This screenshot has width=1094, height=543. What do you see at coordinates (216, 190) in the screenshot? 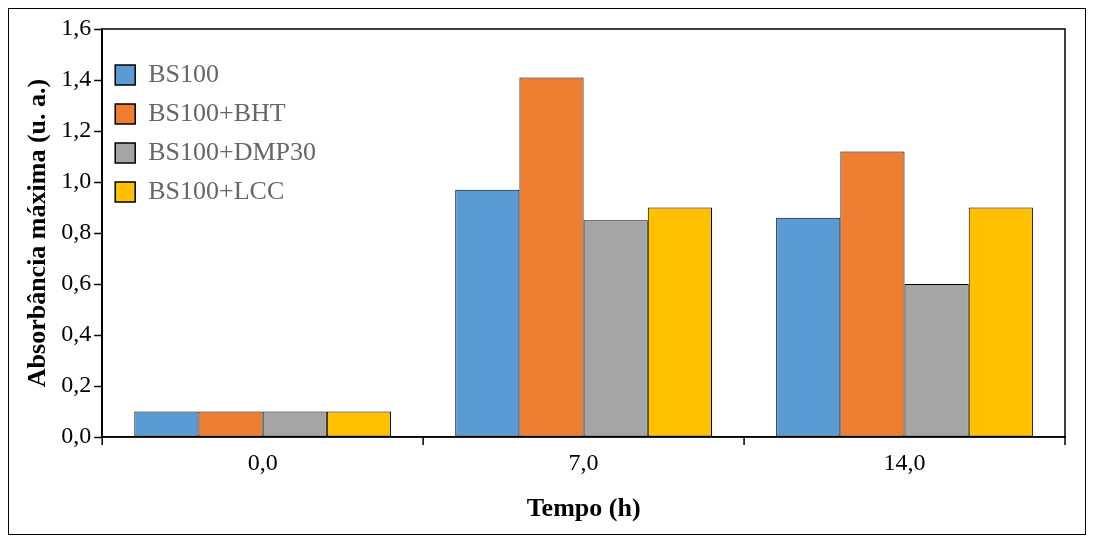
I see `legend-label: BS100+LCC` at bounding box center [216, 190].